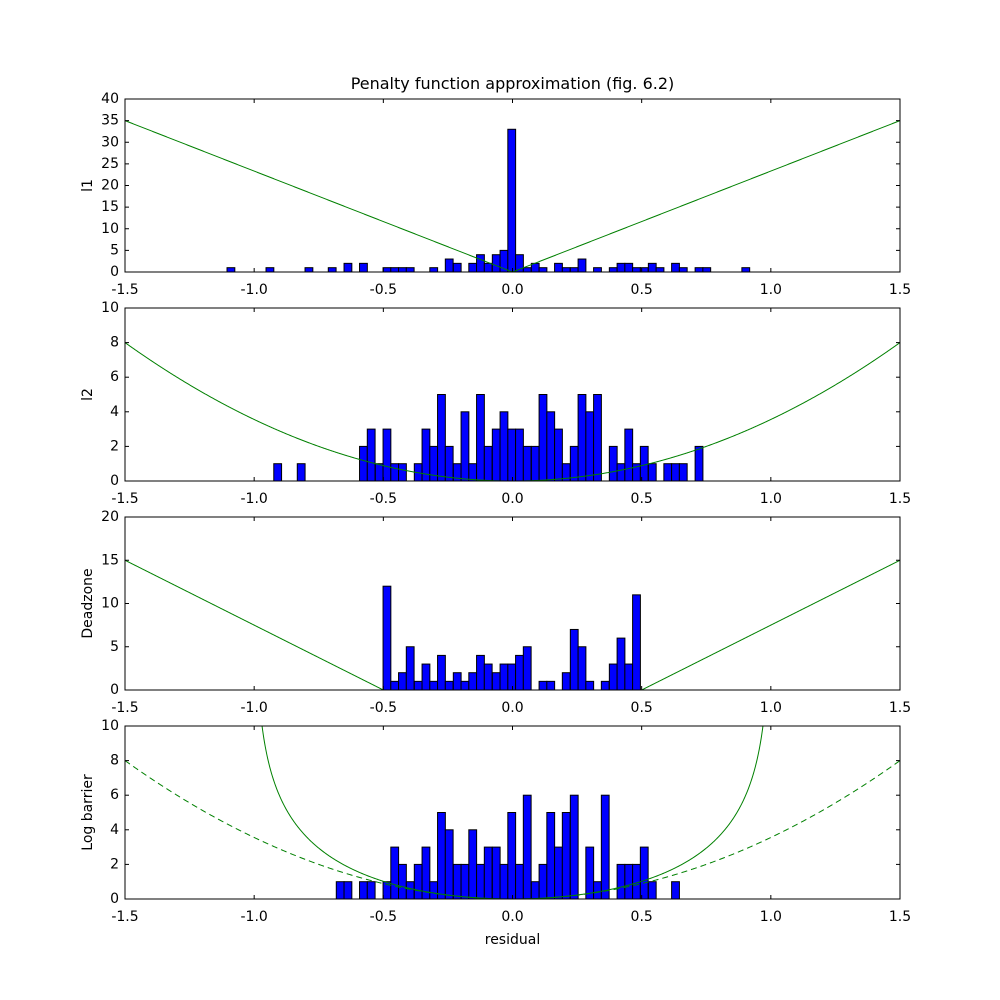 Image resolution: width=1000 pixels, height=1000 pixels. Describe the element at coordinates (114, 647) in the screenshot. I see `y-tick-label: 5` at that location.